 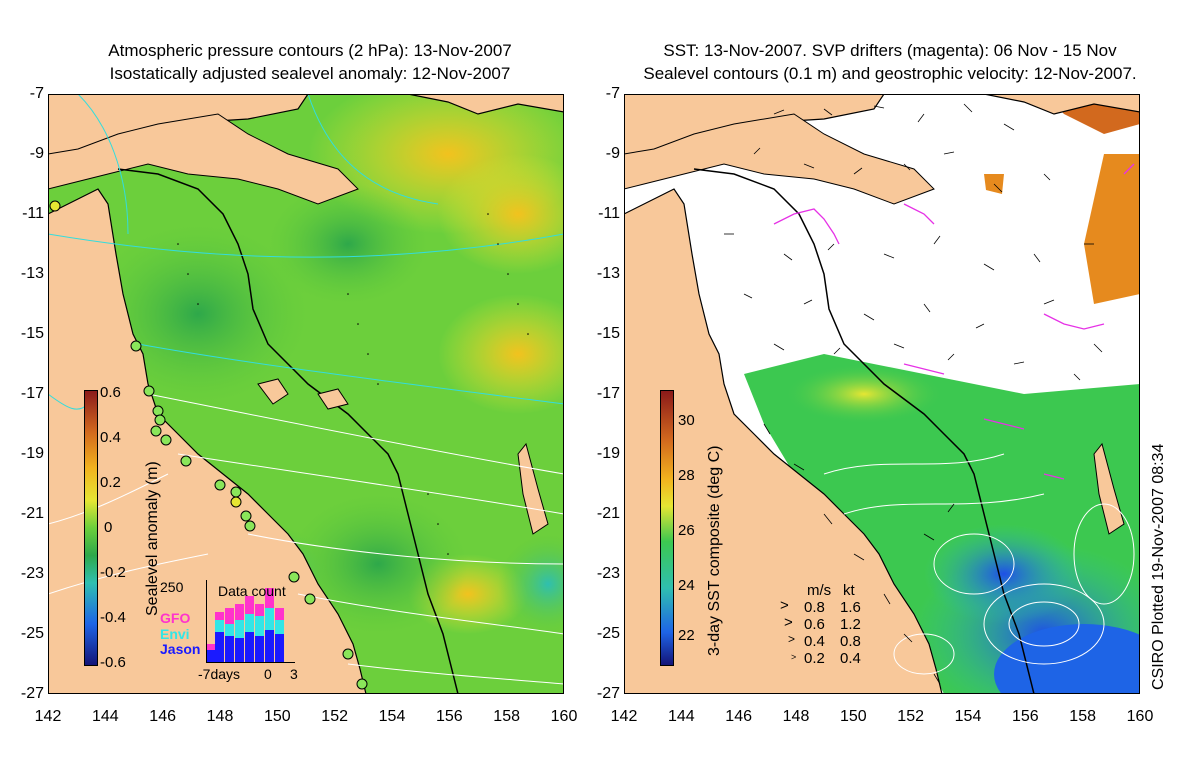 I want to click on data-count-inset, so click(x=250, y=621).